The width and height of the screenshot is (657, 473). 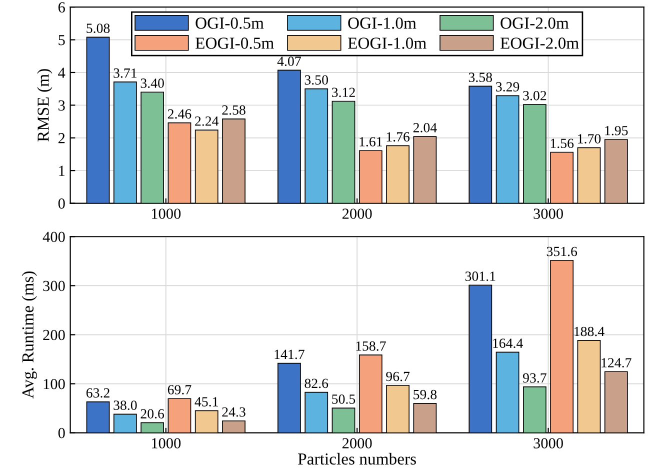 What do you see at coordinates (534, 23) in the screenshot?
I see `legend-label: OGI-2.0m` at bounding box center [534, 23].